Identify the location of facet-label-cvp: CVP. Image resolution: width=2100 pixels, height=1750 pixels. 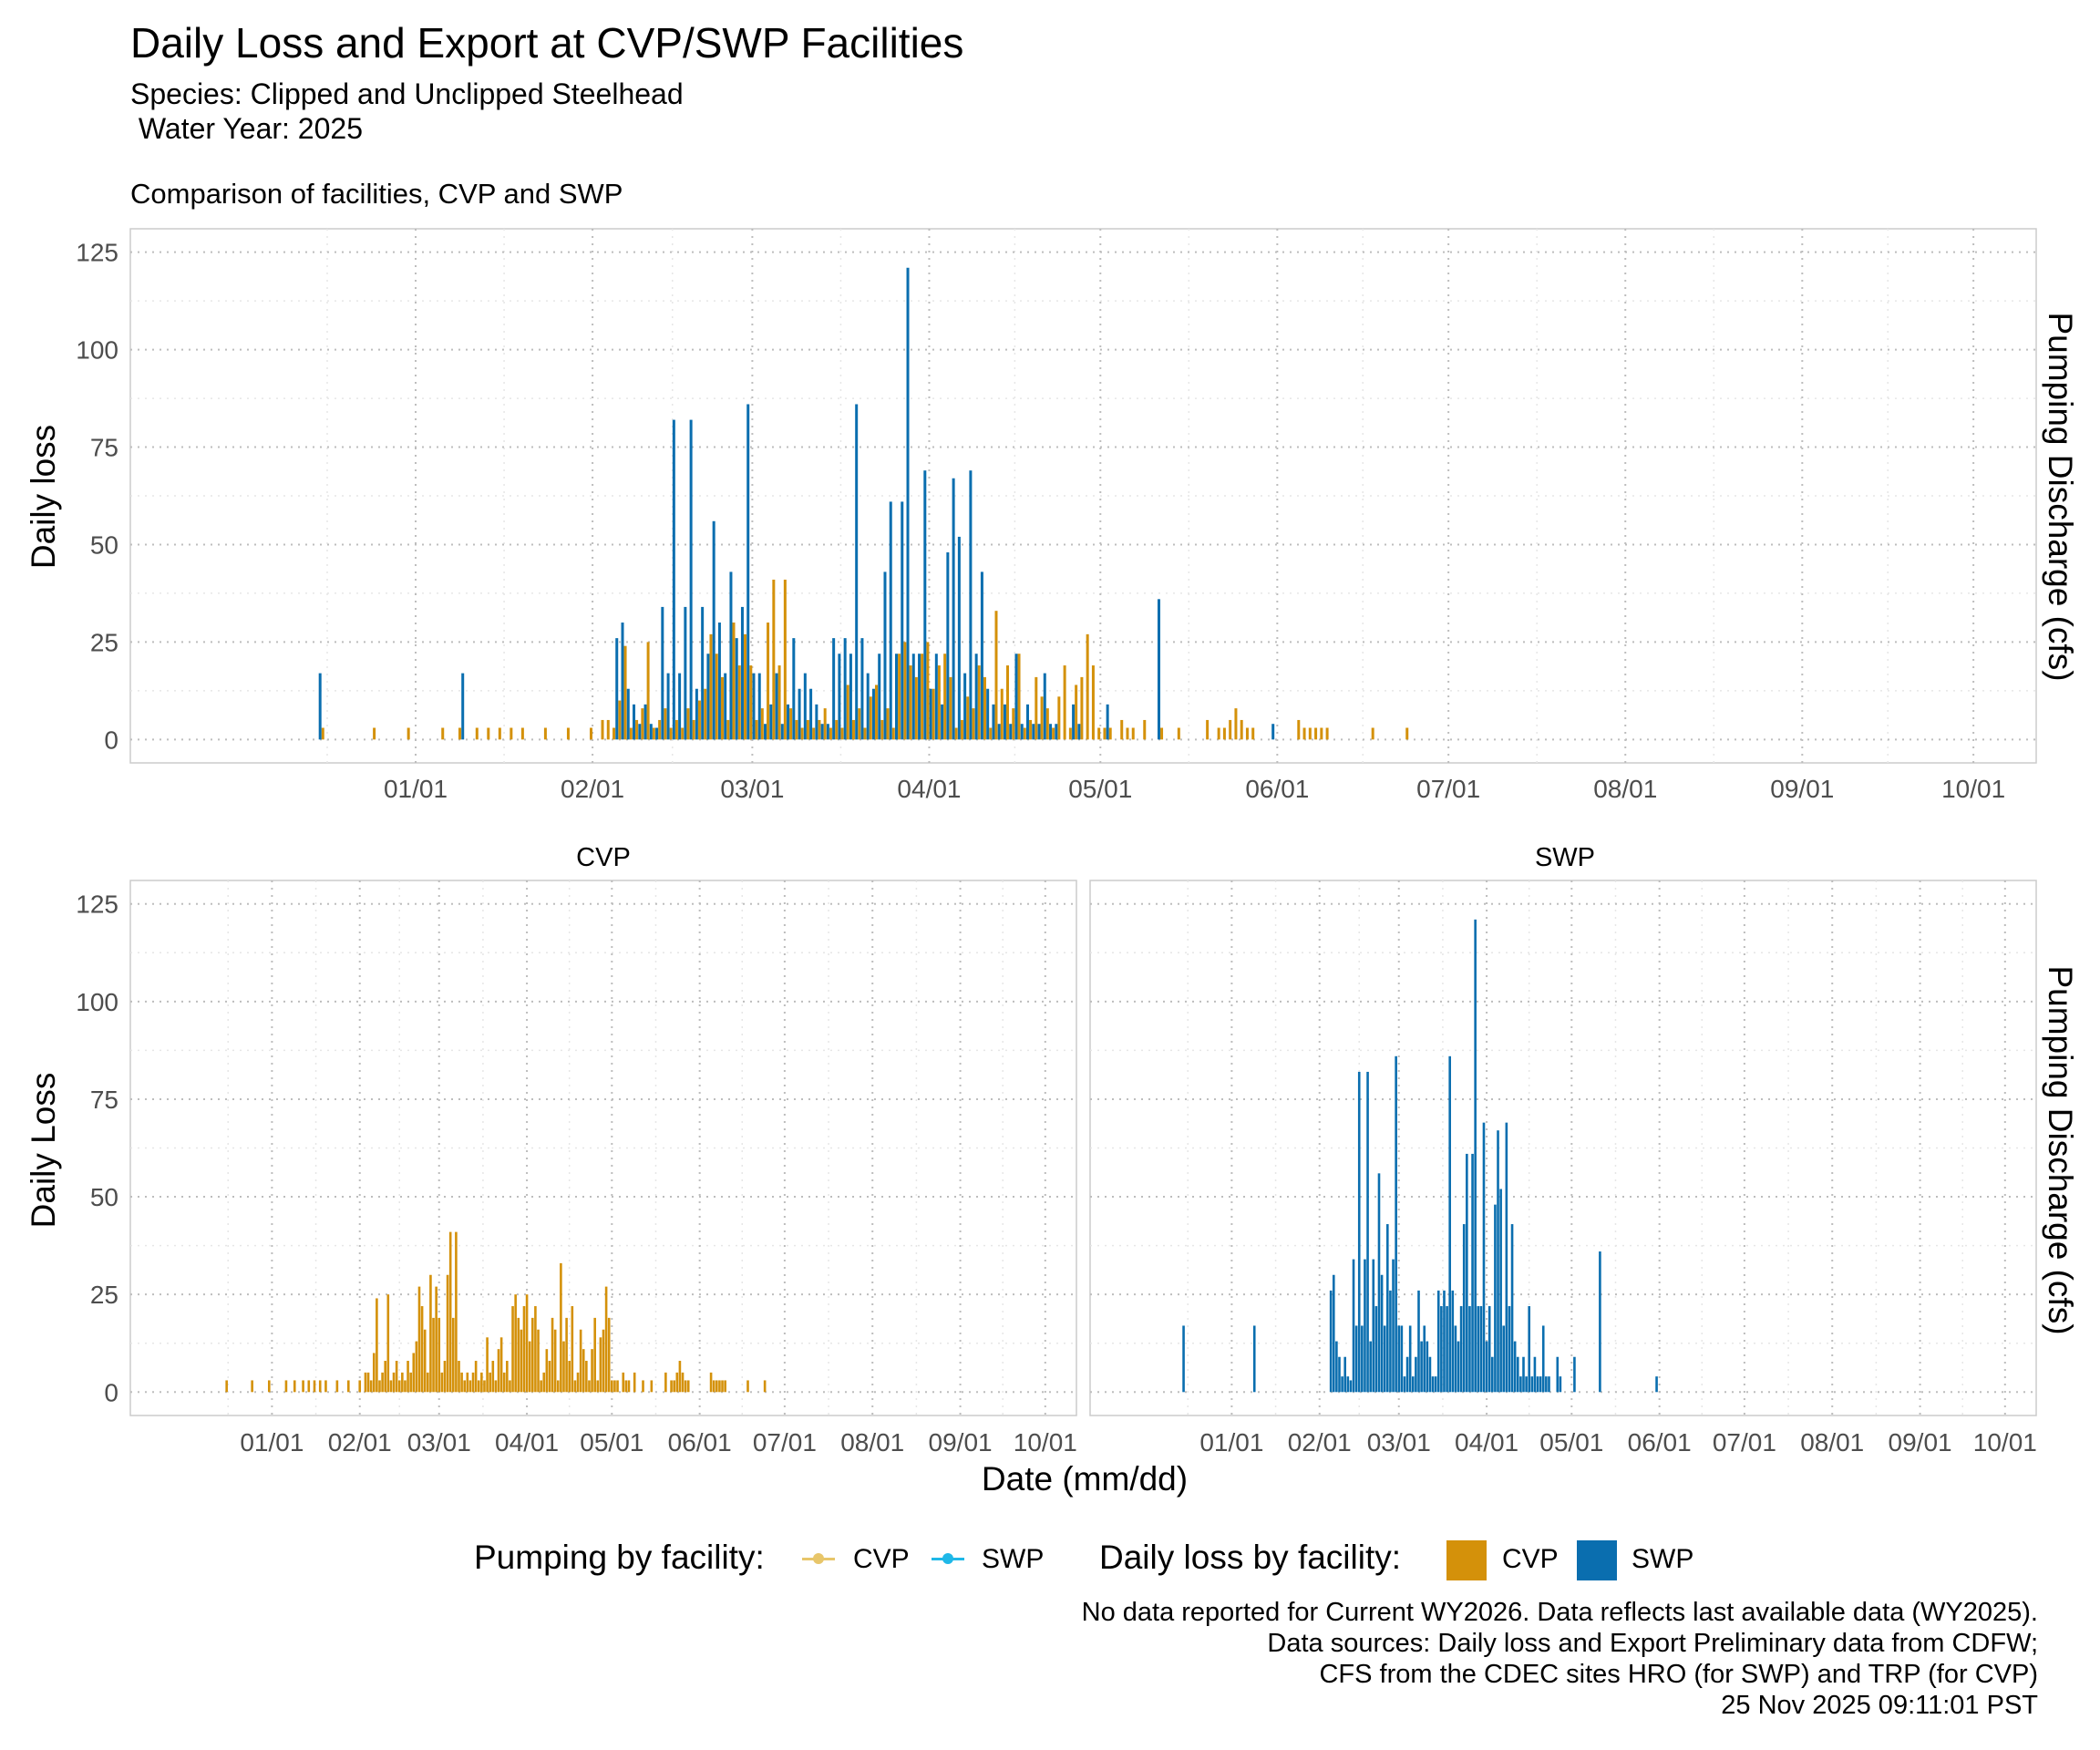
(604, 858).